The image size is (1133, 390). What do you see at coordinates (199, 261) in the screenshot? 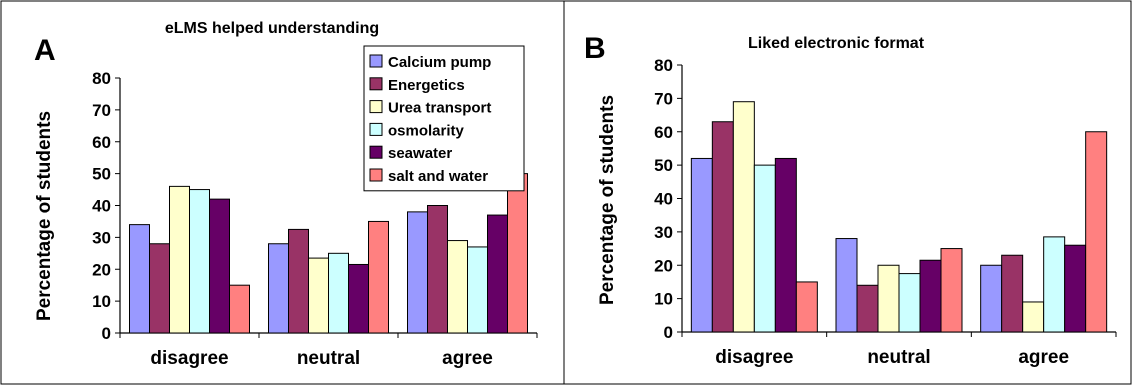
I see `panel-a-bar-osmolarity-disagree` at bounding box center [199, 261].